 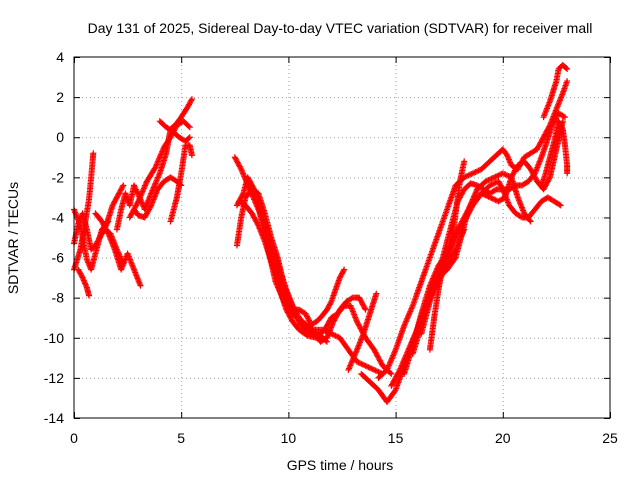 What do you see at coordinates (58, 217) in the screenshot?
I see `y-tick-label: -4` at bounding box center [58, 217].